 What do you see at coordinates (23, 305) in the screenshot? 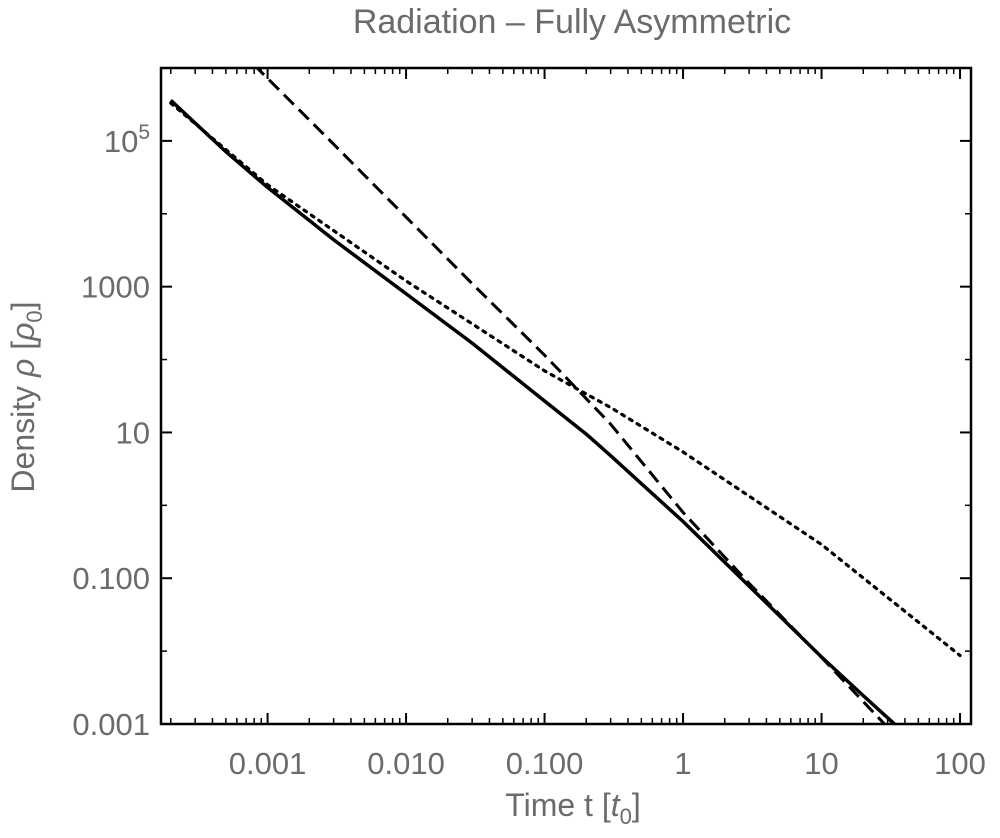
I see `y-axis-label-close: ]` at bounding box center [23, 305].